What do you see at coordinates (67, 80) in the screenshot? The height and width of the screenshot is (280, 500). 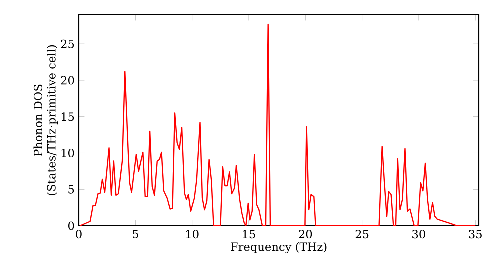 I see `y-tick-label: 20` at bounding box center [67, 80].